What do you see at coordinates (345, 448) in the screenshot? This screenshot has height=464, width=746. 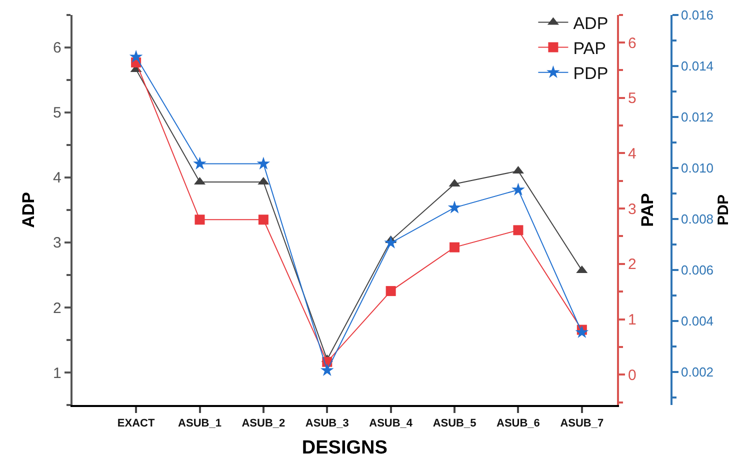 I see `x-axis-title: DESIGNS` at bounding box center [345, 448].